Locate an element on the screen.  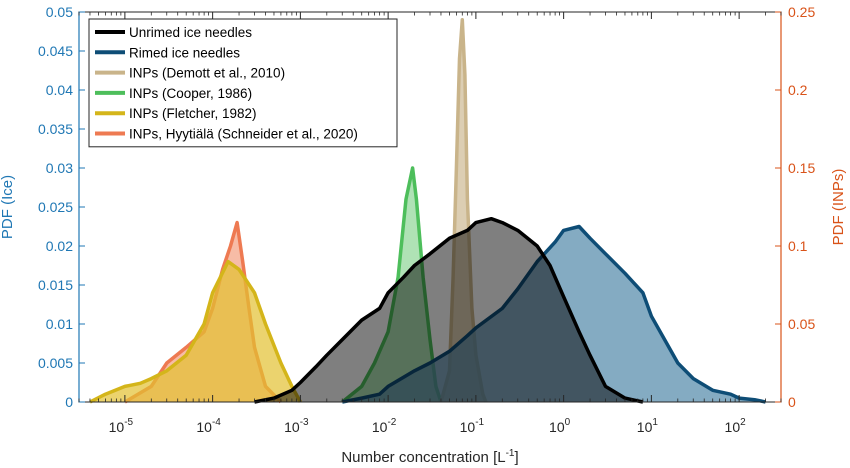
y-left-tick-label: 0.05 is located at coordinates (59, 12).